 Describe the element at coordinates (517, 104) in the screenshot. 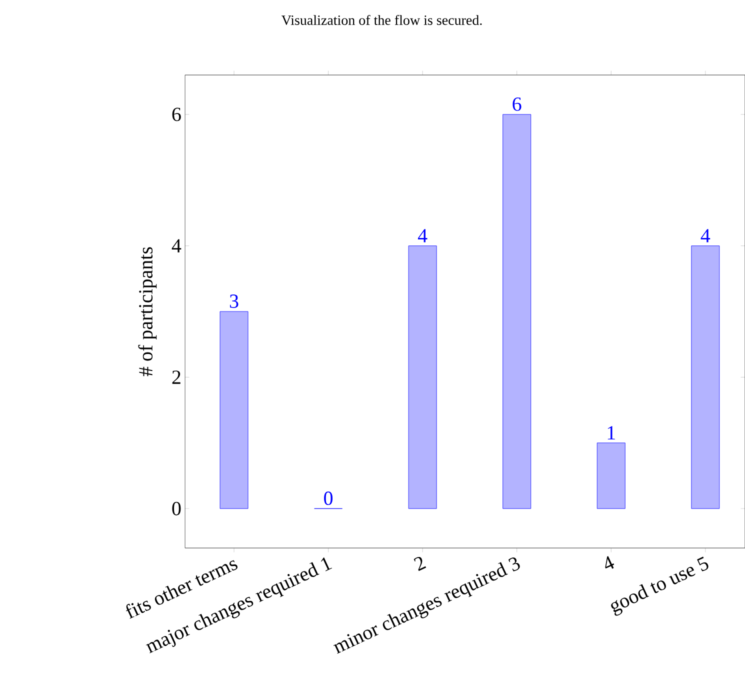

I see `data-label: 6` at that location.